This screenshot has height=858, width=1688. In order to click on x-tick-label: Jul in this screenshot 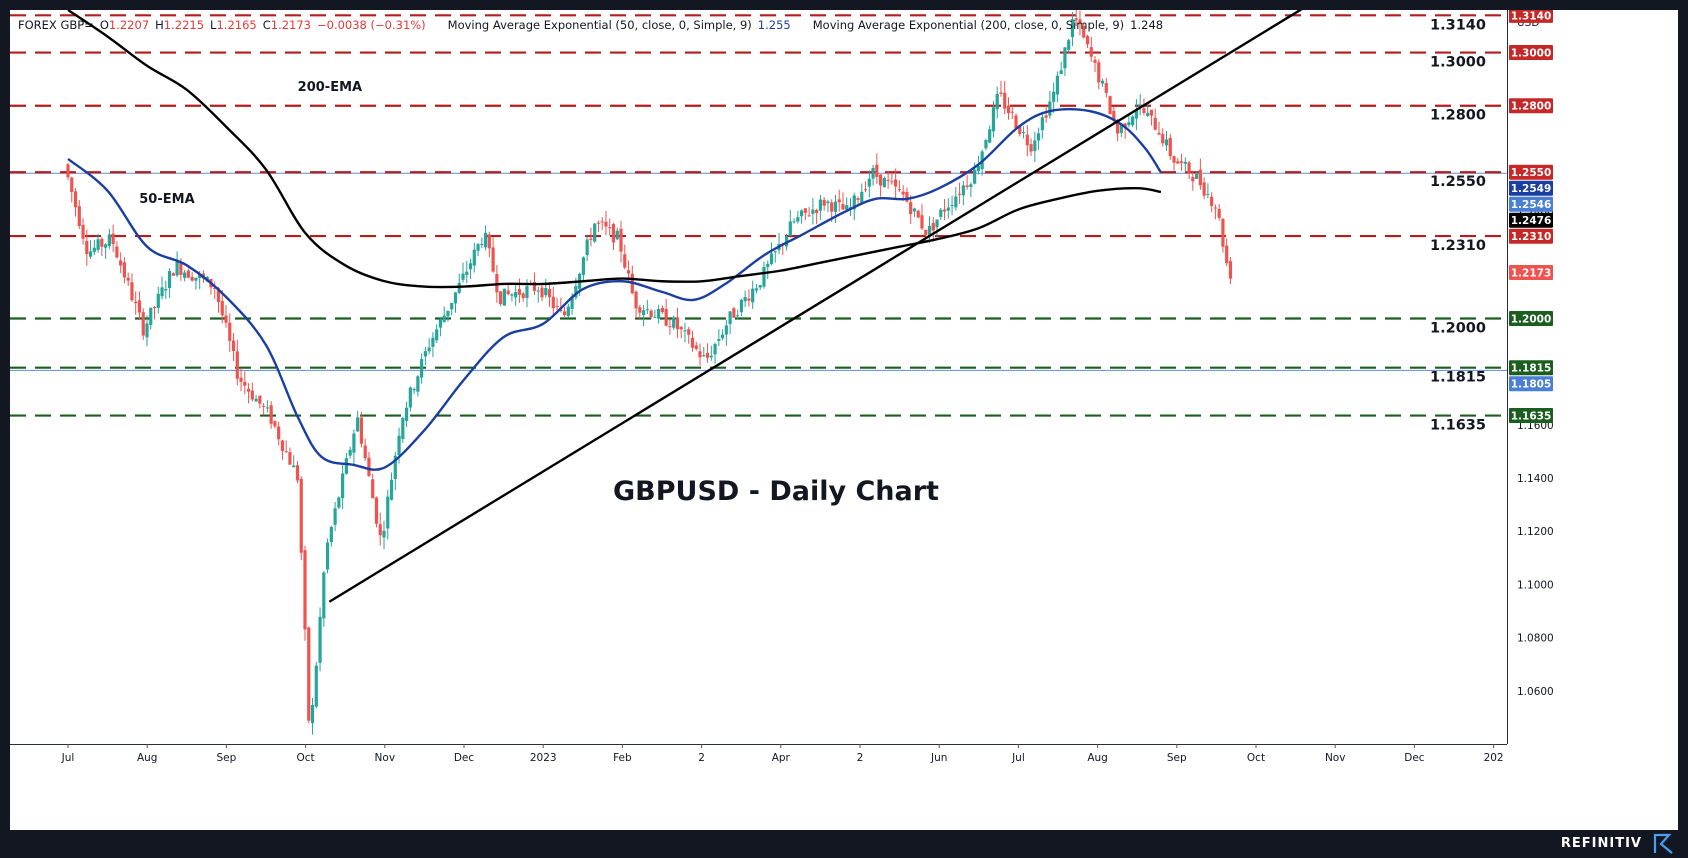, I will do `click(1018, 758)`.